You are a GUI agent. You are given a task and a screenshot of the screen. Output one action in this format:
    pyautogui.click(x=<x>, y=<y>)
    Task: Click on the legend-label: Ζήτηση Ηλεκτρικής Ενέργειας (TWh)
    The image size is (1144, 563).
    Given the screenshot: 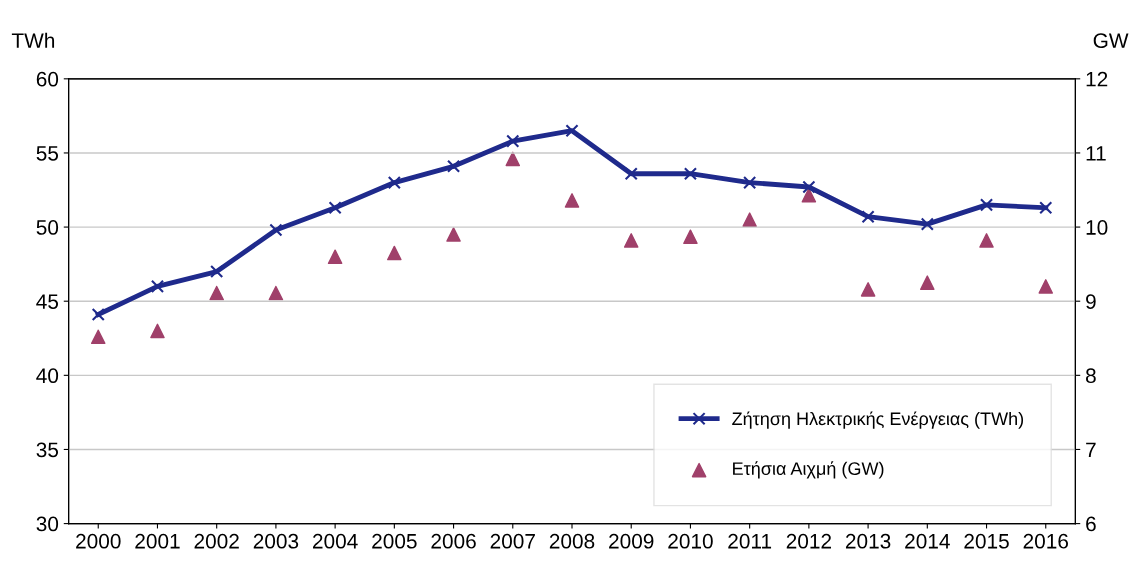 What is the action you would take?
    pyautogui.click(x=878, y=420)
    